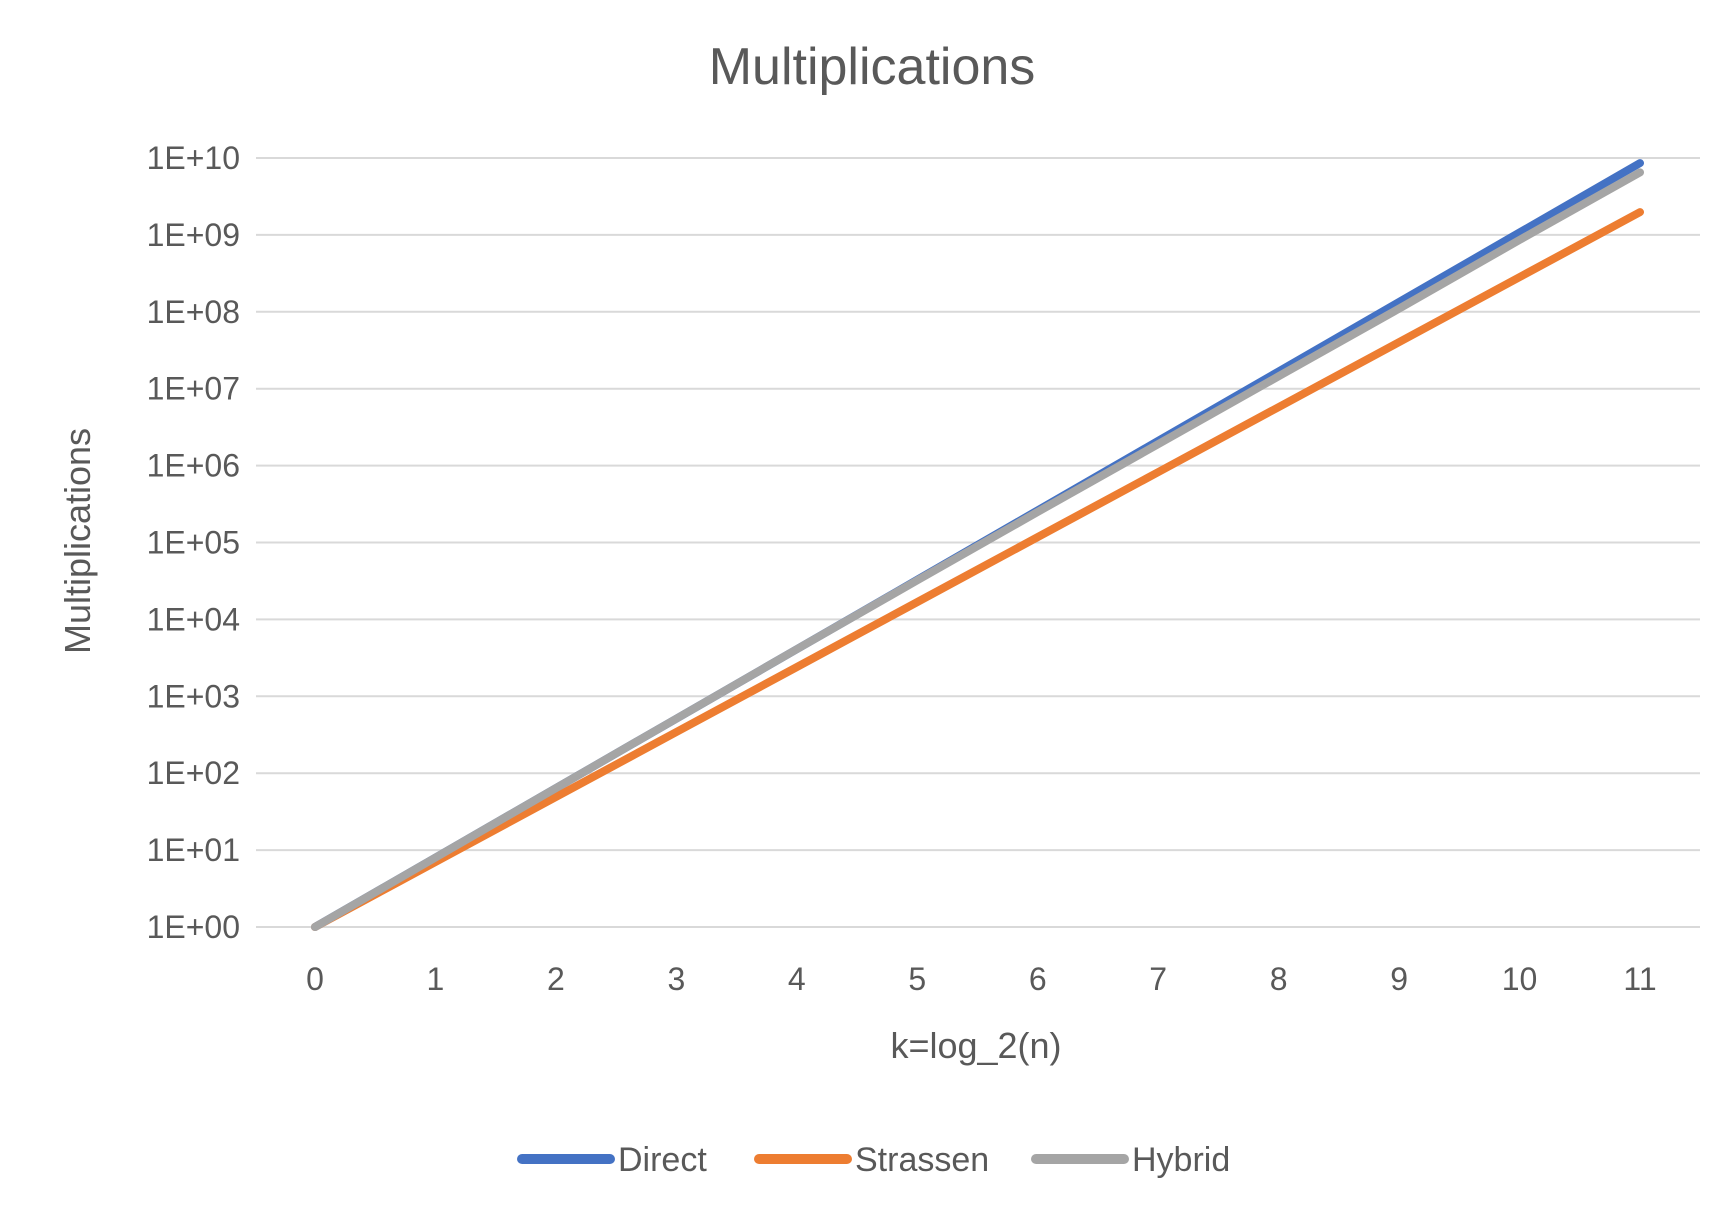  Describe the element at coordinates (1038, 979) in the screenshot. I see `x-tick-label: 6` at that location.